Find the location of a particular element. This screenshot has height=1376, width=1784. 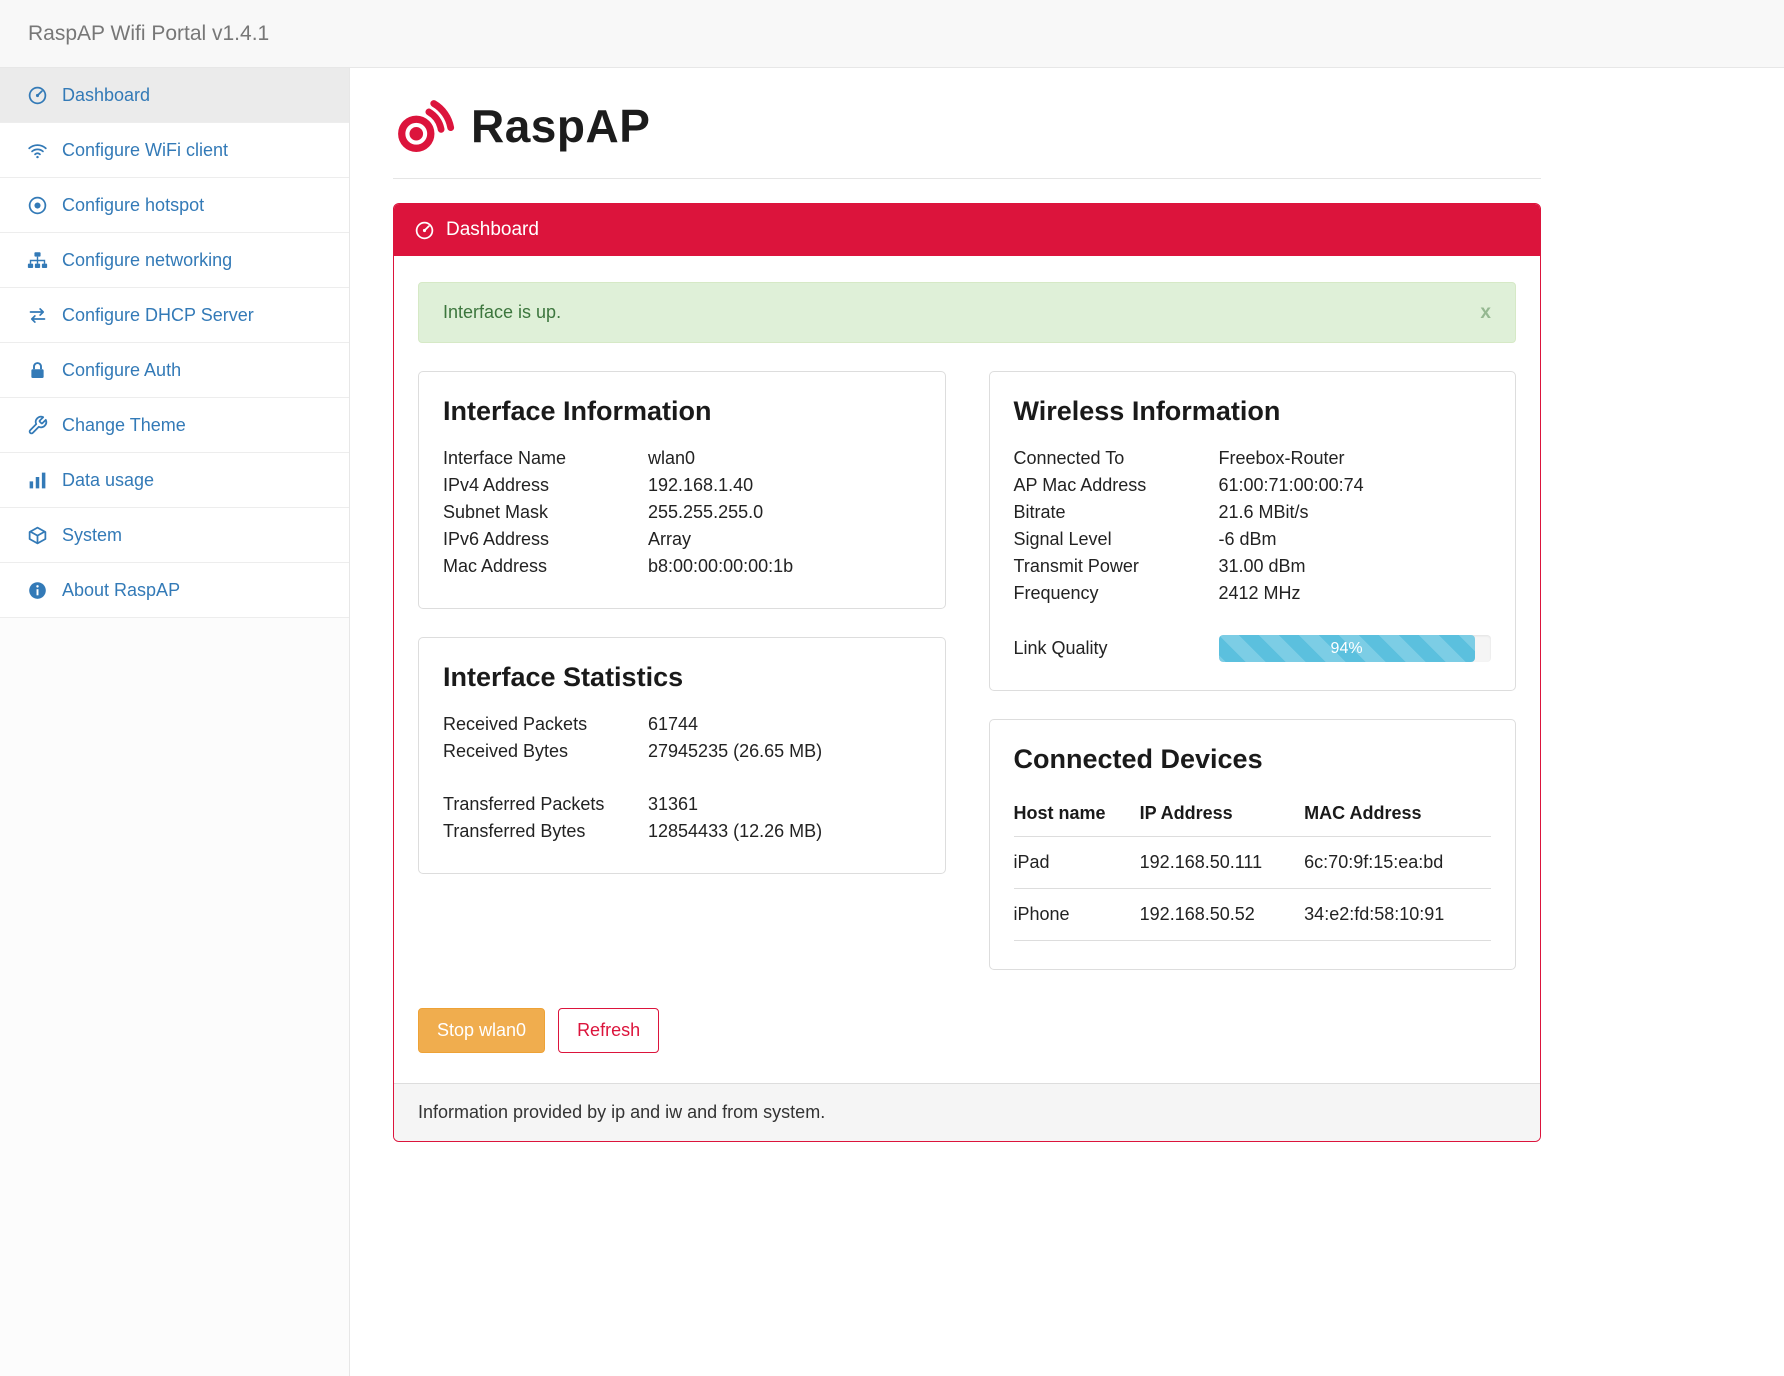

connected-devices-table: Host name IP Address MAC Address iPad is located at coordinates (1252, 867).